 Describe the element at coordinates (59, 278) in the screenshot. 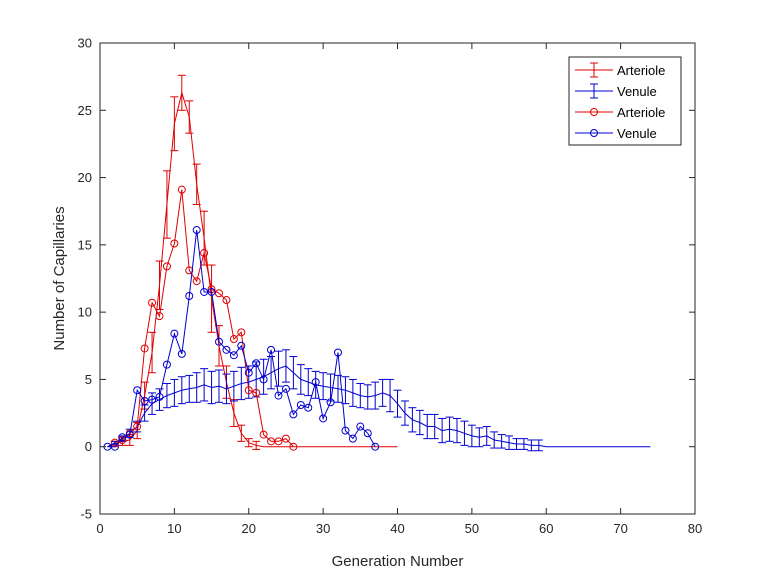

I see `y-axis-label: Number of Capillaries` at that location.